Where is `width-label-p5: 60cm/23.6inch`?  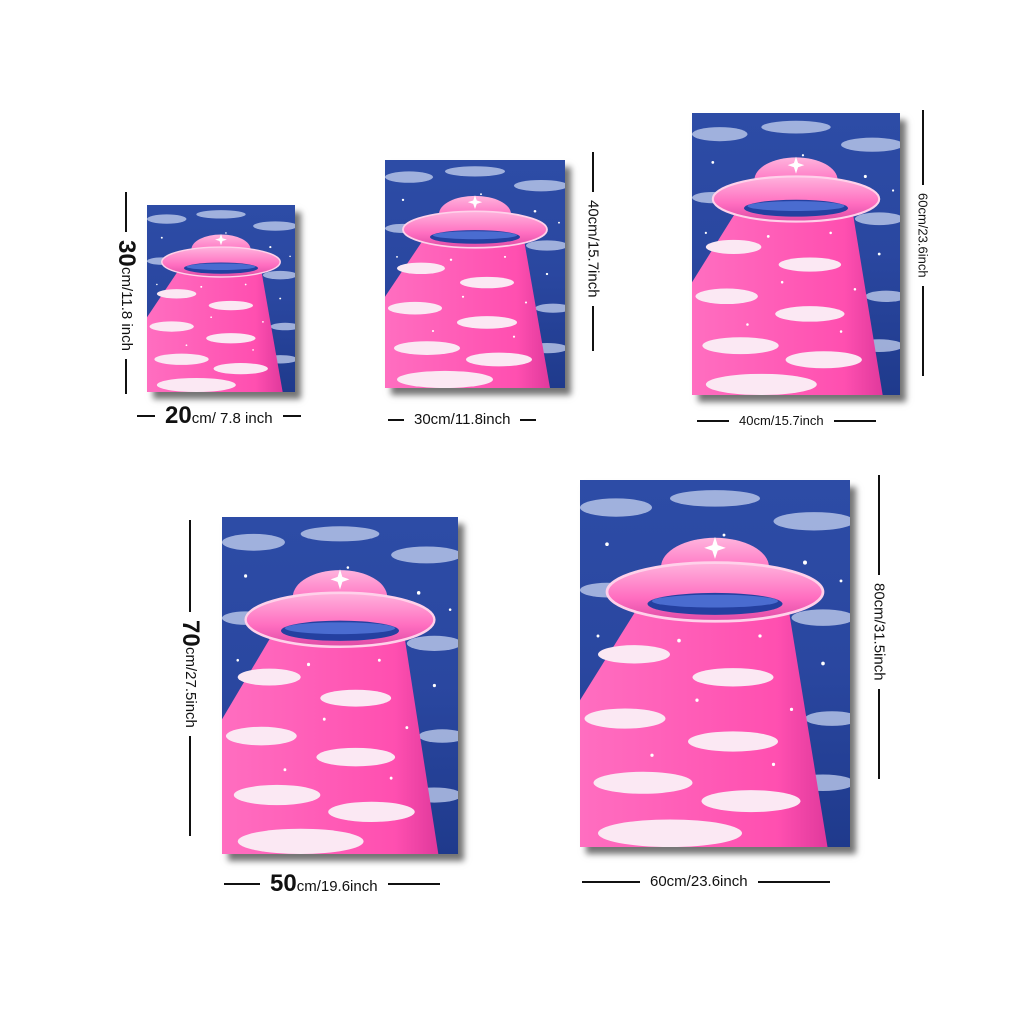 width-label-p5: 60cm/23.6inch is located at coordinates (706, 881).